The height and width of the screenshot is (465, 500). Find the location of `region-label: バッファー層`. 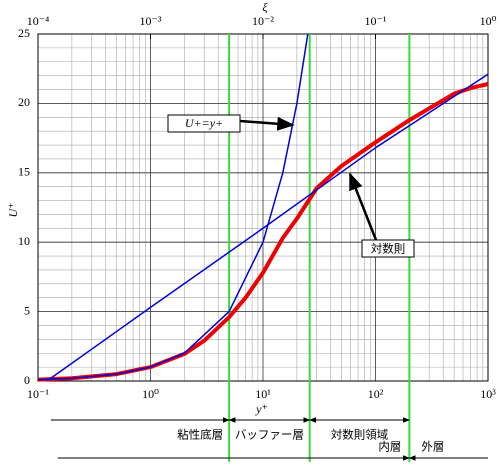

region-label: バッファー層 is located at coordinates (269, 435).